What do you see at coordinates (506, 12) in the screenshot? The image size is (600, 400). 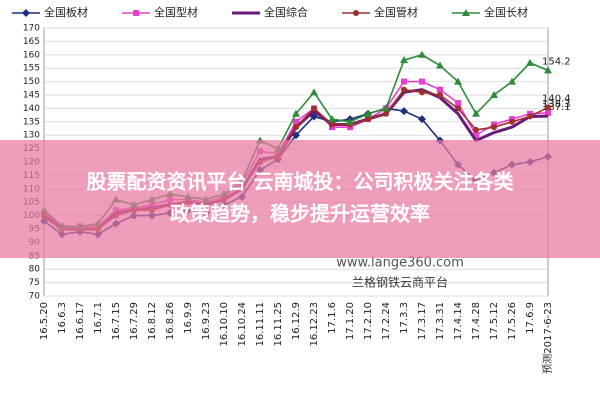 I see `legend-label: 全国长材` at bounding box center [506, 12].